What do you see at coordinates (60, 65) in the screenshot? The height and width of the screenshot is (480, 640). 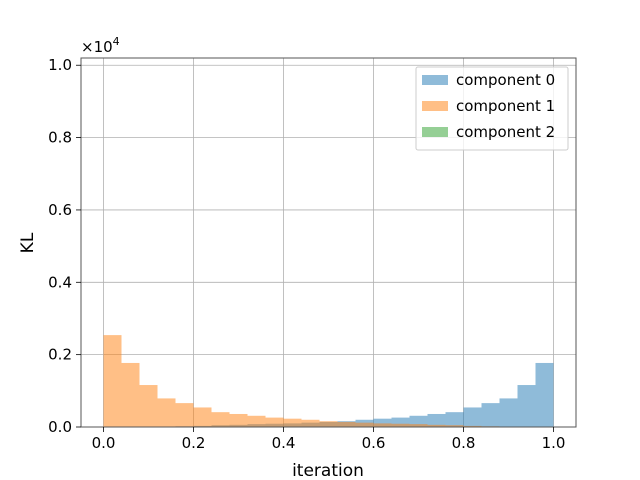 I see `y-tick-label: 1.0` at bounding box center [60, 65].